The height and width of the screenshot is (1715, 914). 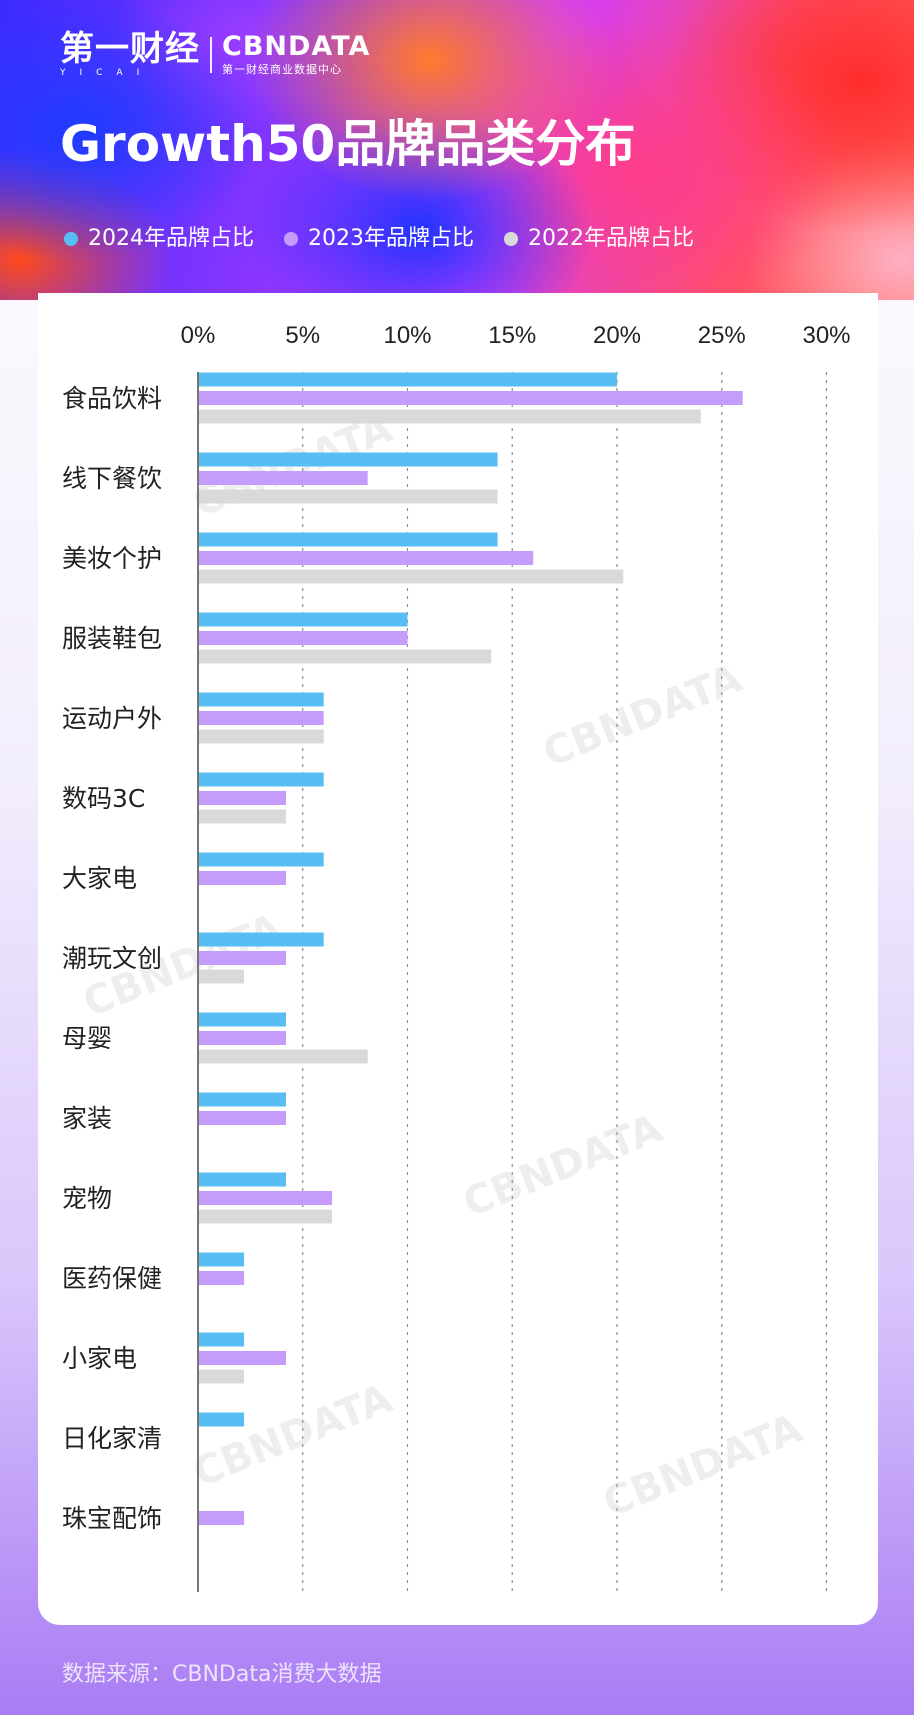 I want to click on category-label: 线下餐饮, so click(x=112, y=478).